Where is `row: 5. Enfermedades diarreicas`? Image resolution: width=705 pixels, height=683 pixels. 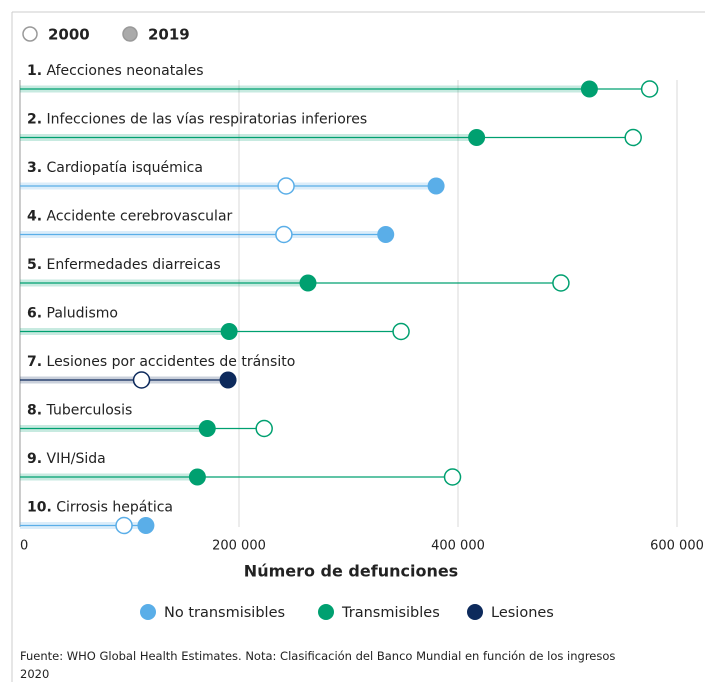
row: 5. Enfermedades diarreicas is located at coordinates (295, 274).